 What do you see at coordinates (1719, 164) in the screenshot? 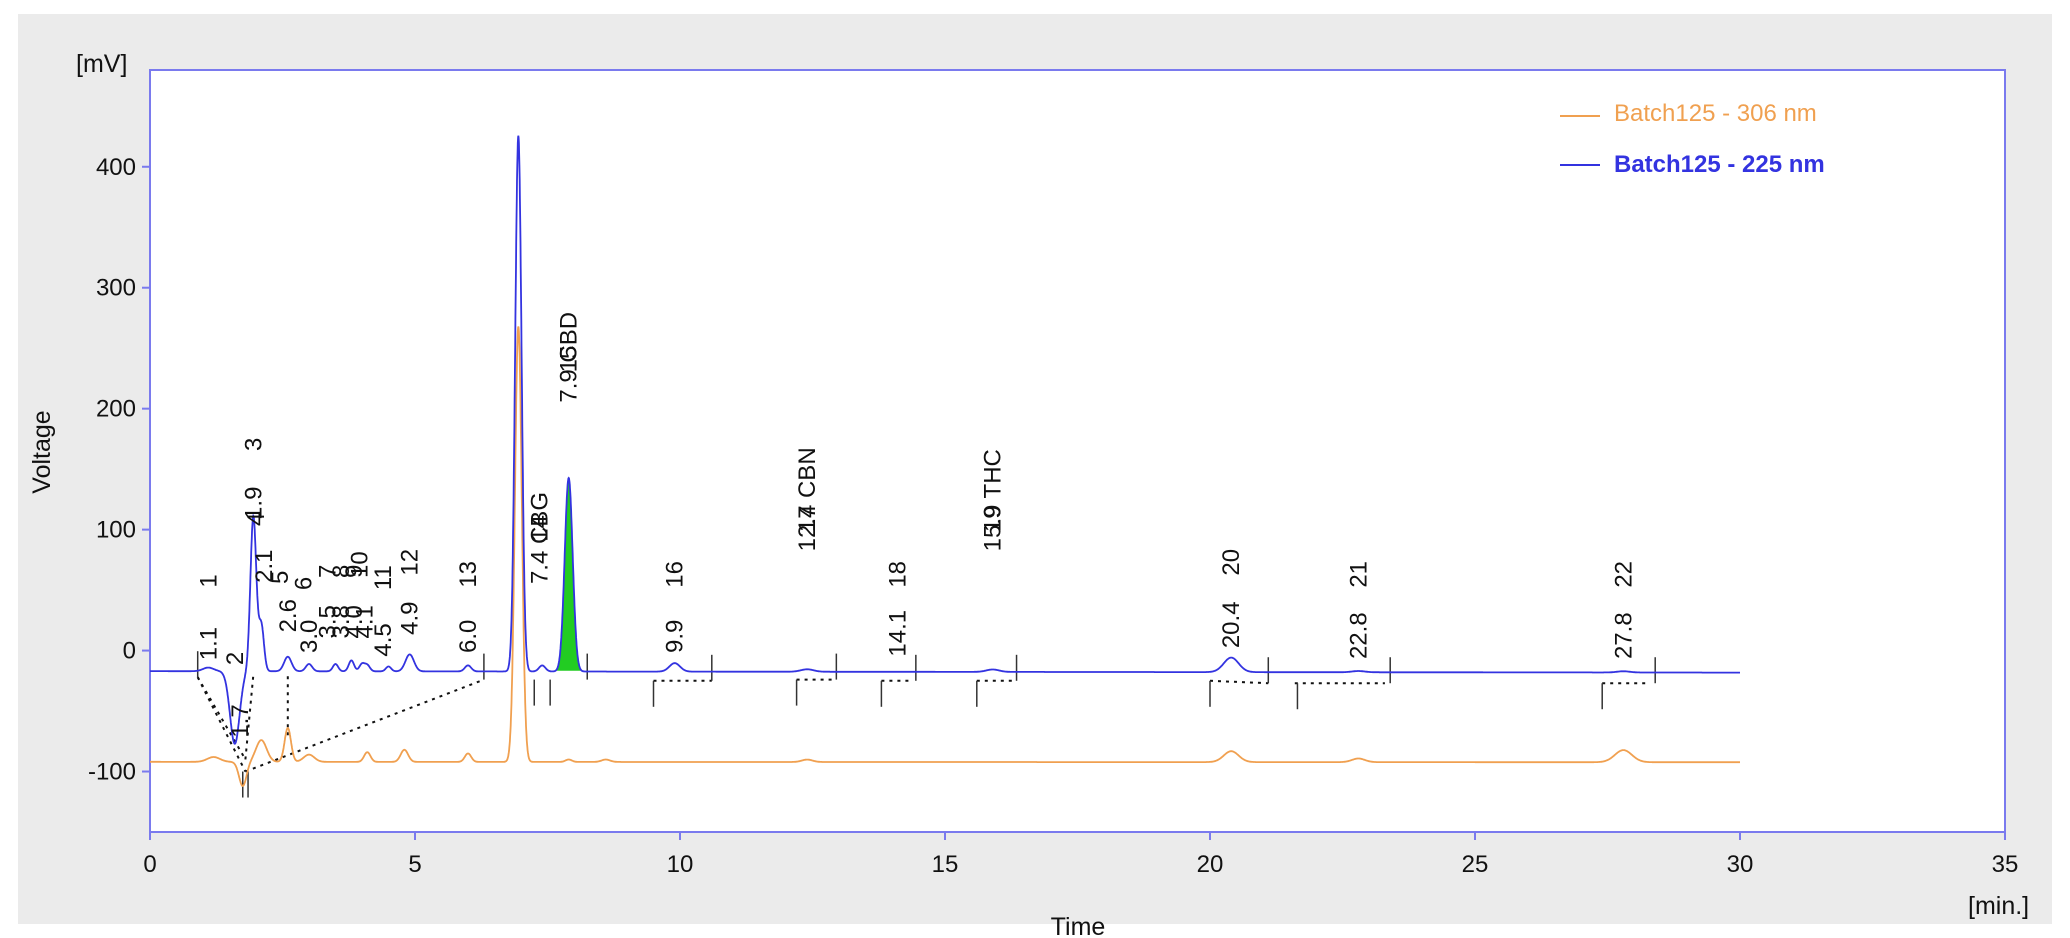
I see `legend-label-225nm: Batch125 - 225 nm` at bounding box center [1719, 164].